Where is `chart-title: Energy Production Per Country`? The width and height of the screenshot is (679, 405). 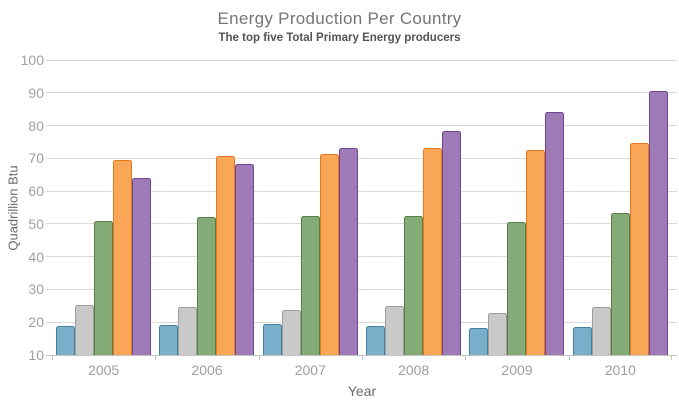 chart-title: Energy Production Per Country is located at coordinates (339, 18).